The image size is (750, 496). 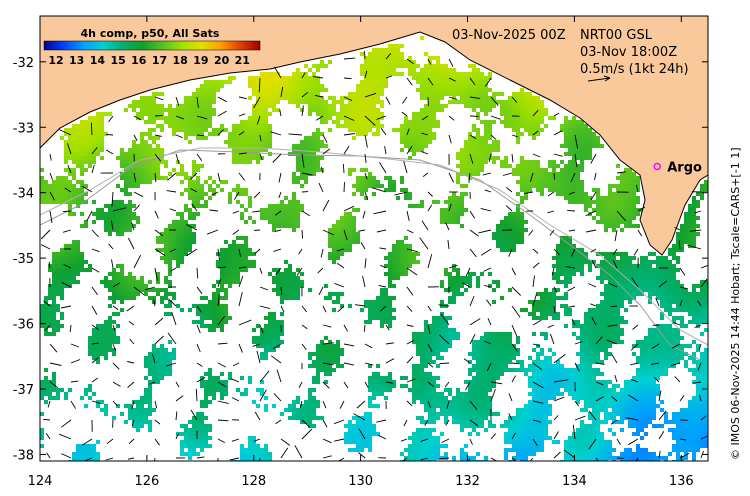 What do you see at coordinates (242, 60) in the screenshot?
I see `colorbar-label: 21` at bounding box center [242, 60].